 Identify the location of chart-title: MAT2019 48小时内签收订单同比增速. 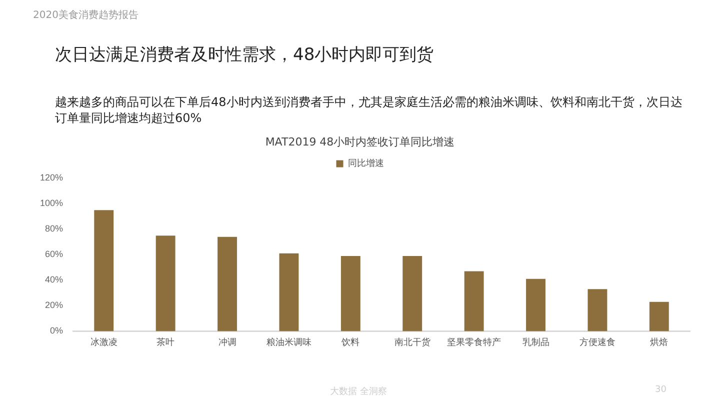
(360, 141).